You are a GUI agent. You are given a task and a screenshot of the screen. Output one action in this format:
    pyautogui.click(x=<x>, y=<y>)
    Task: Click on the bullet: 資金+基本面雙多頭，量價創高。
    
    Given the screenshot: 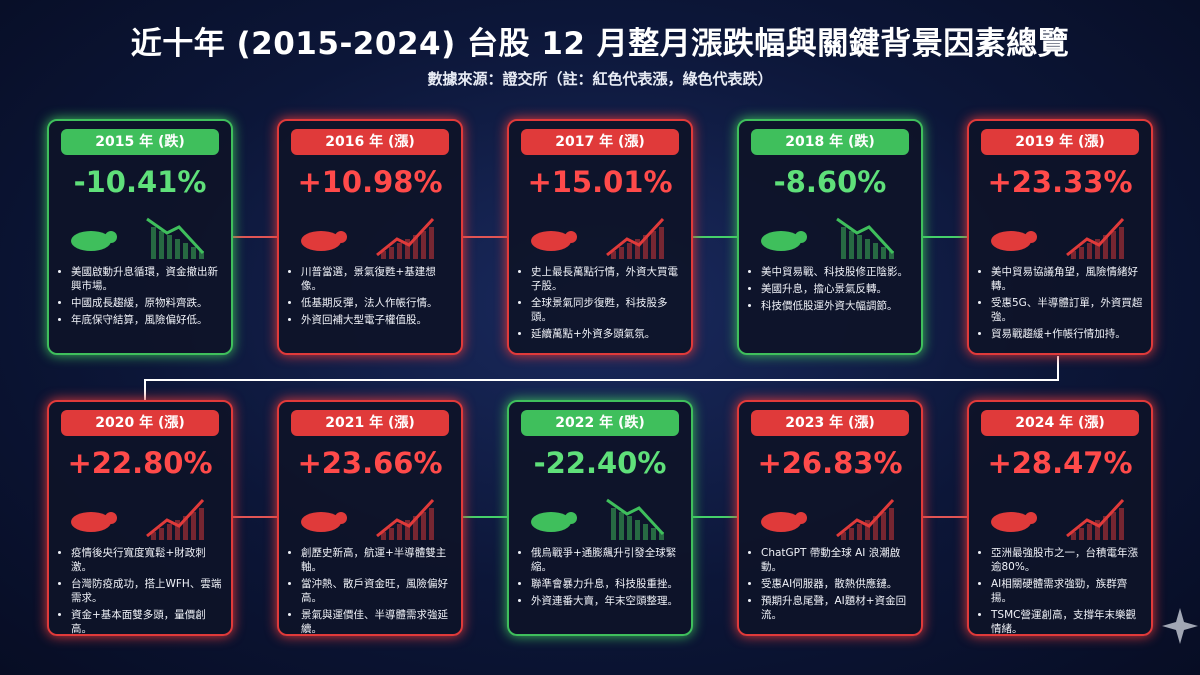 What is the action you would take?
    pyautogui.click(x=147, y=622)
    